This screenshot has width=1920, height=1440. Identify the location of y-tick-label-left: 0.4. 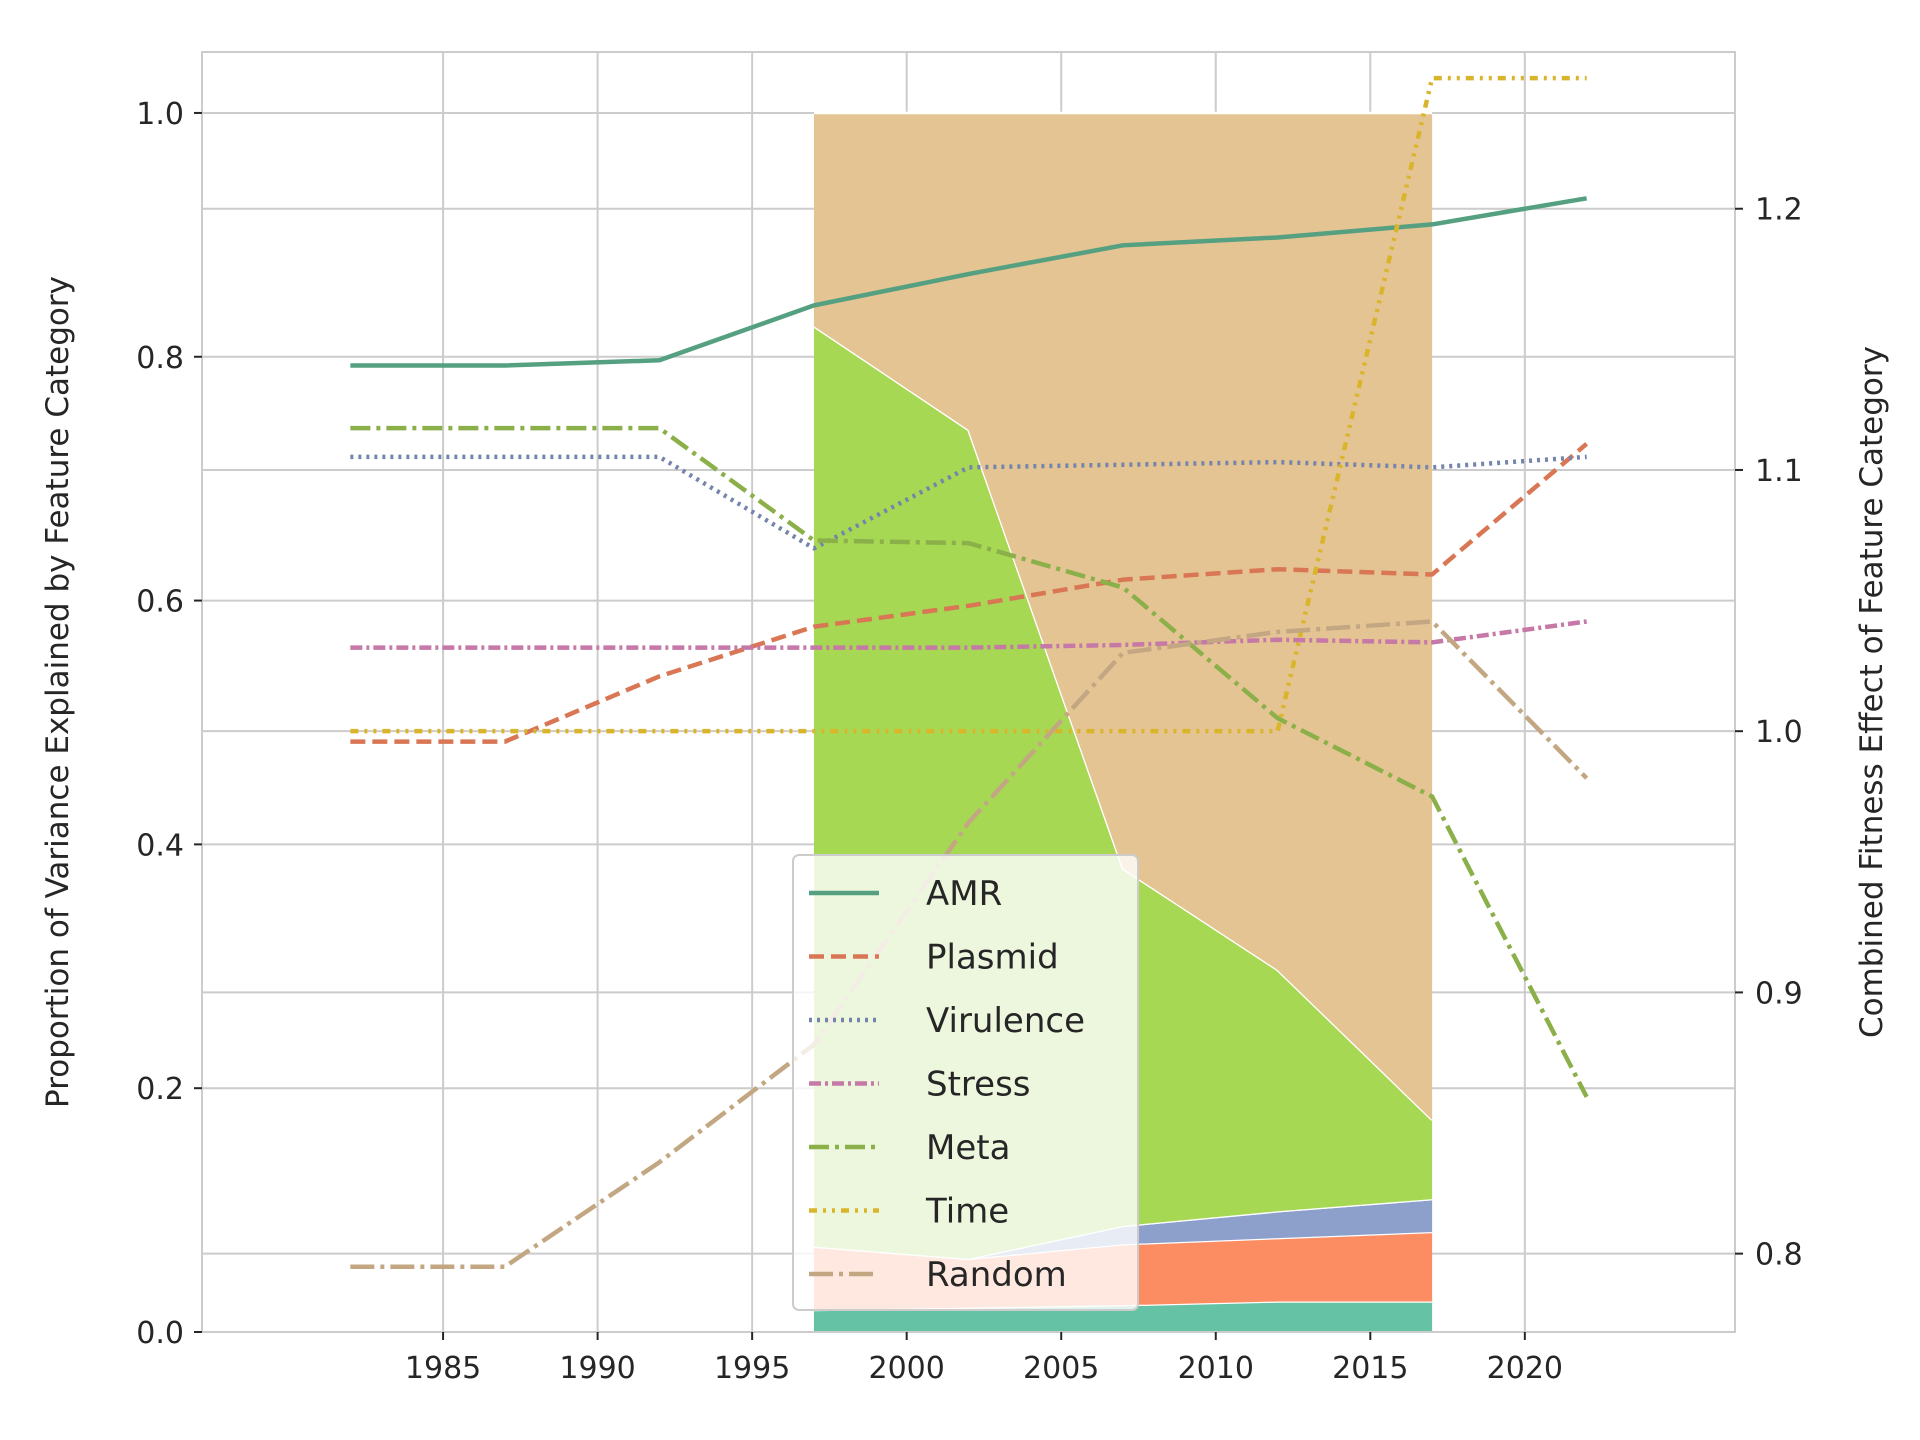
(160, 845).